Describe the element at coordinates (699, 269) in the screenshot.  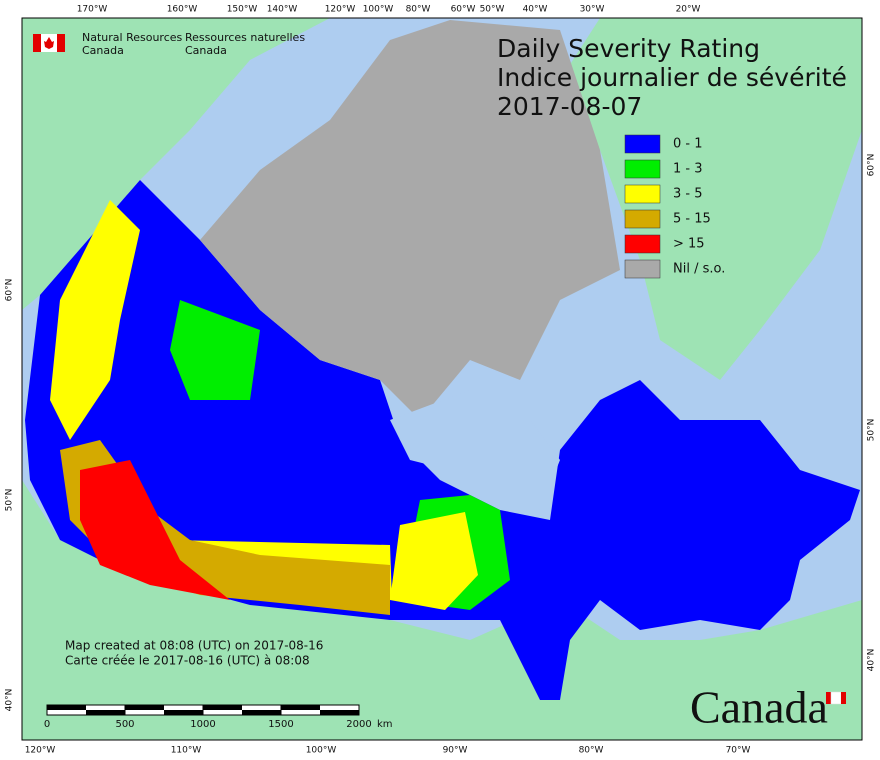
I see `legend-label: Nil / s.o.` at that location.